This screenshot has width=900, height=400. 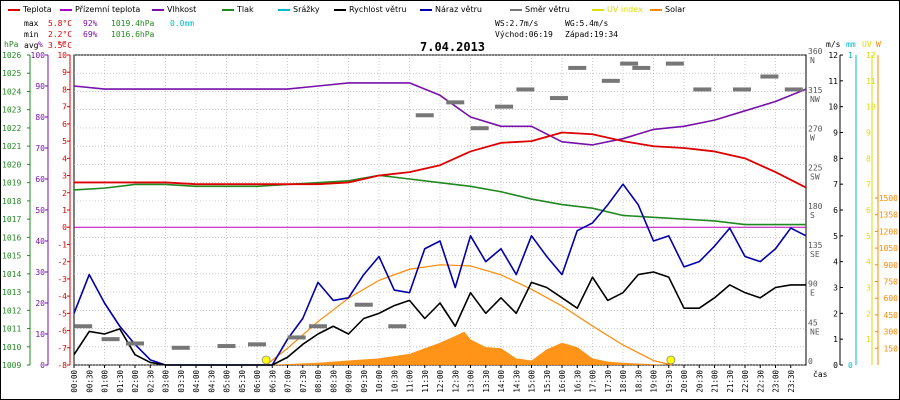 What do you see at coordinates (516, 381) in the screenshot?
I see `tick-label-x: 14:30` at bounding box center [516, 381].